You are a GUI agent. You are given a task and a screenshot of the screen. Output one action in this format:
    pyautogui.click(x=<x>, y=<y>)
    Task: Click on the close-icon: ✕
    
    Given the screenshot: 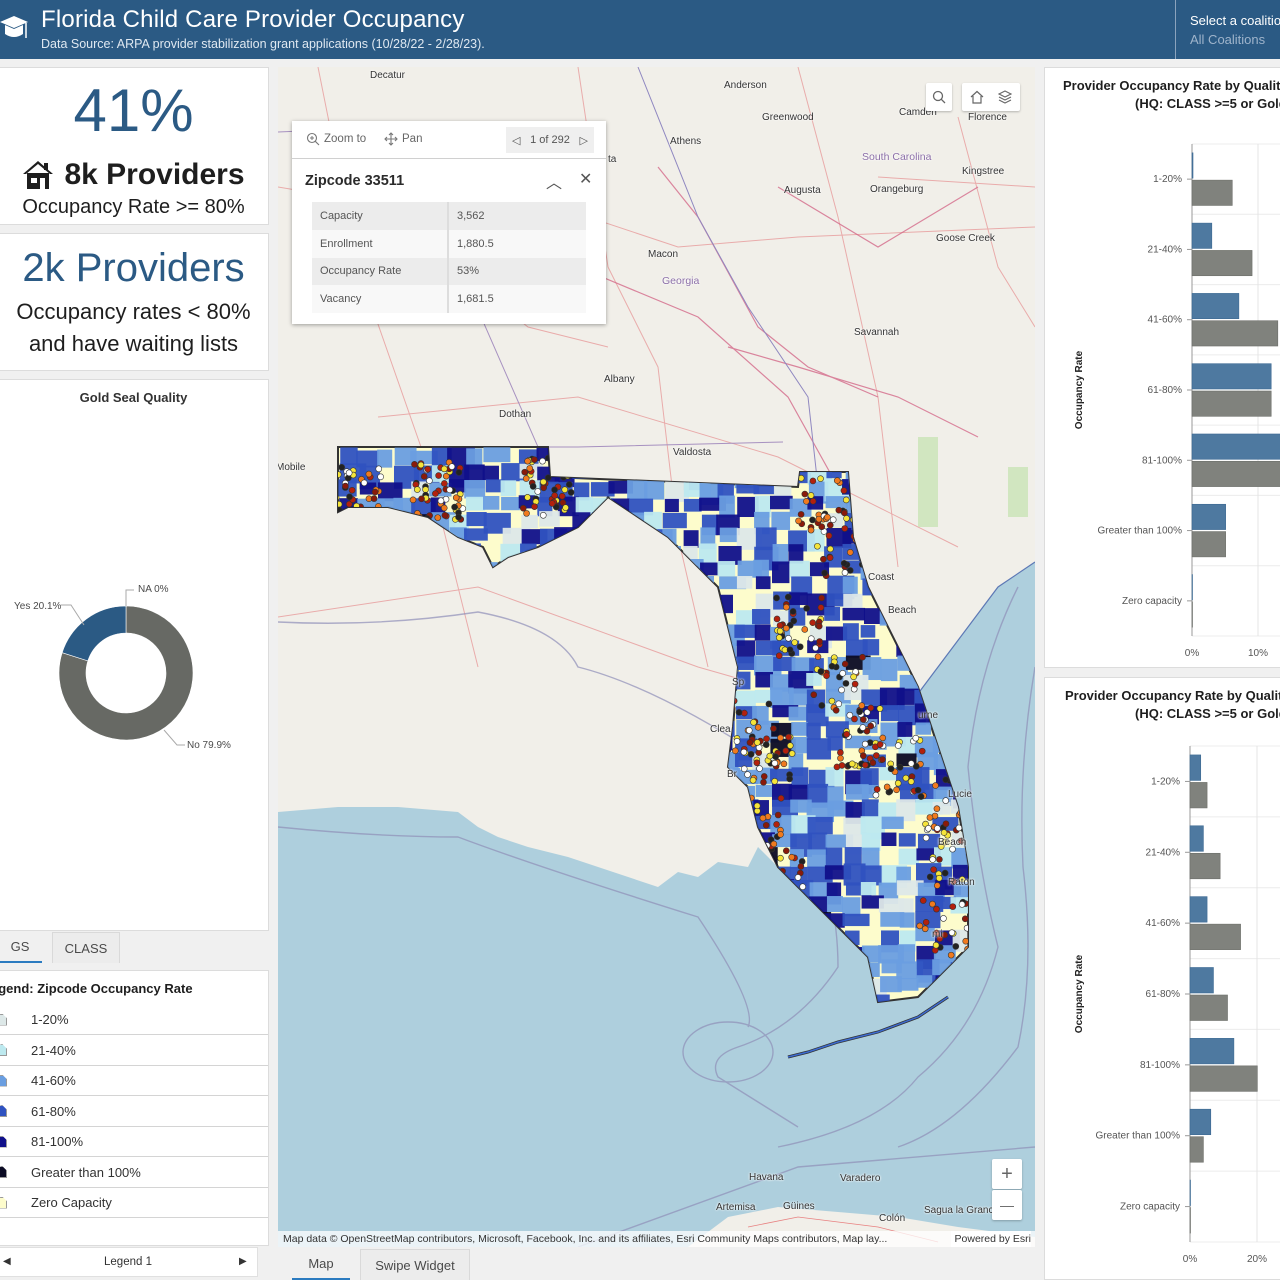 What is the action you would take?
    pyautogui.click(x=586, y=179)
    